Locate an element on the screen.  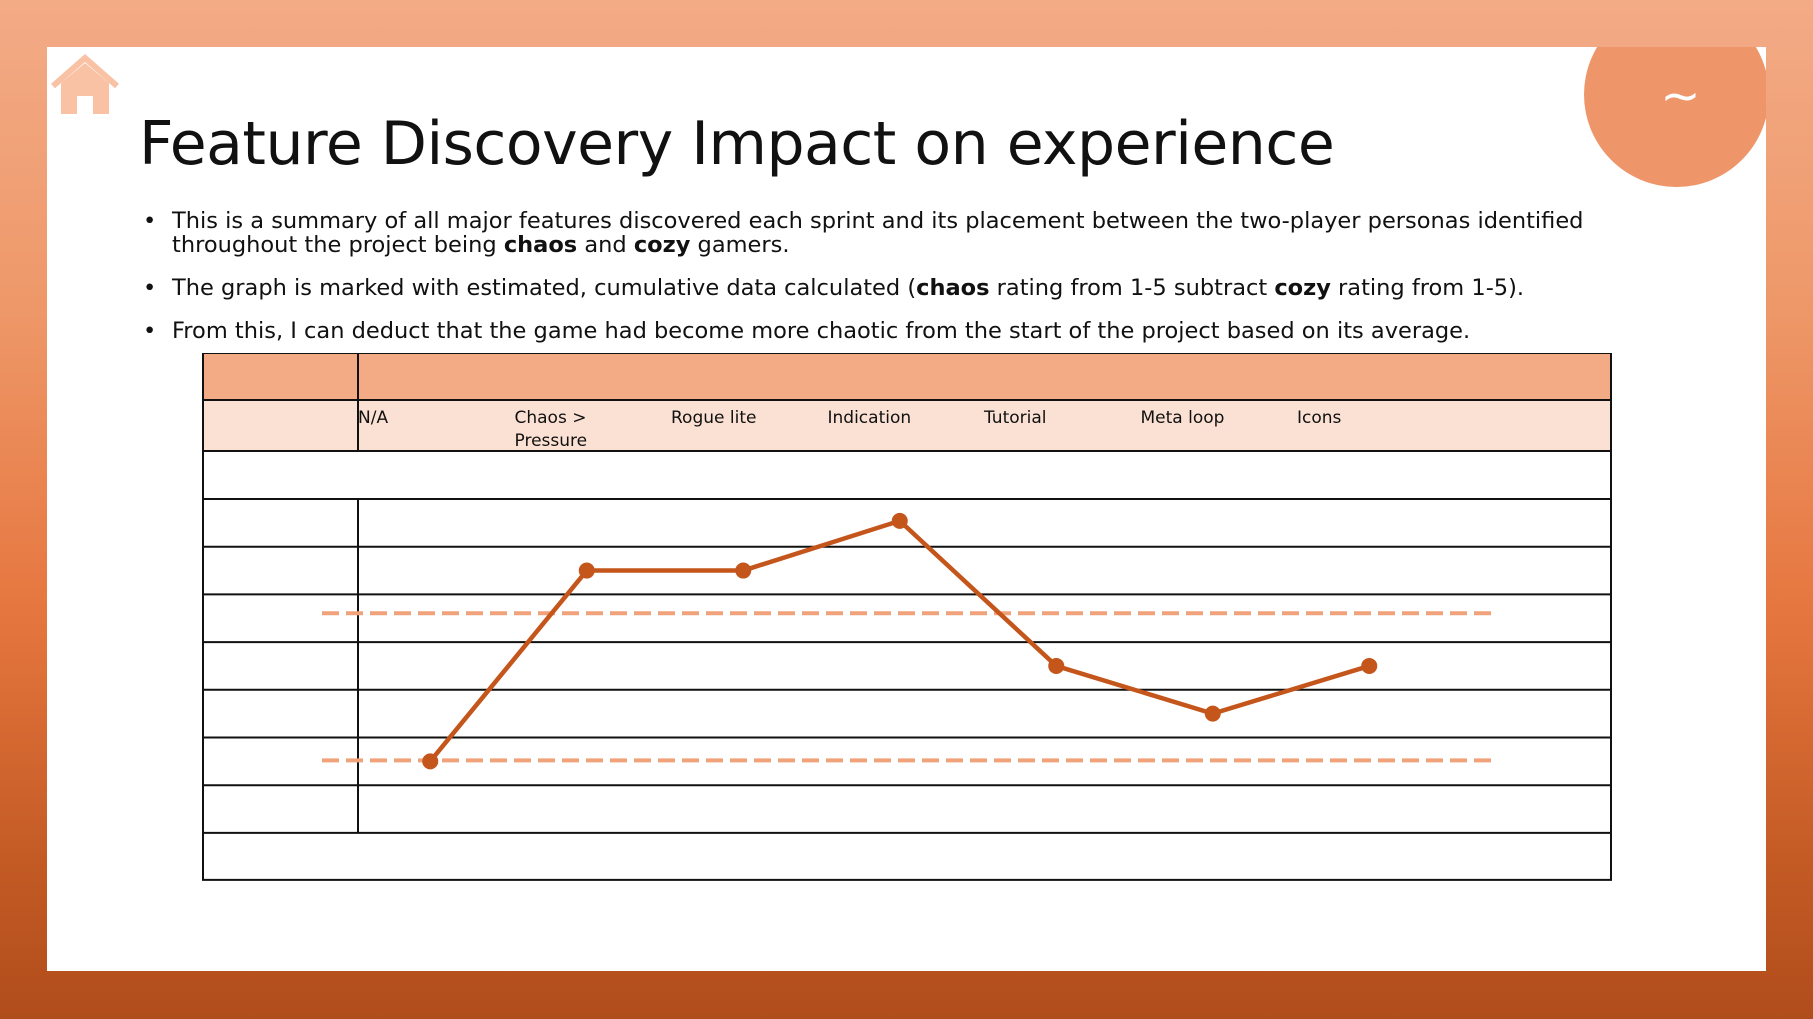
decorative-circle-badge: ~ is located at coordinates (1675, 117).